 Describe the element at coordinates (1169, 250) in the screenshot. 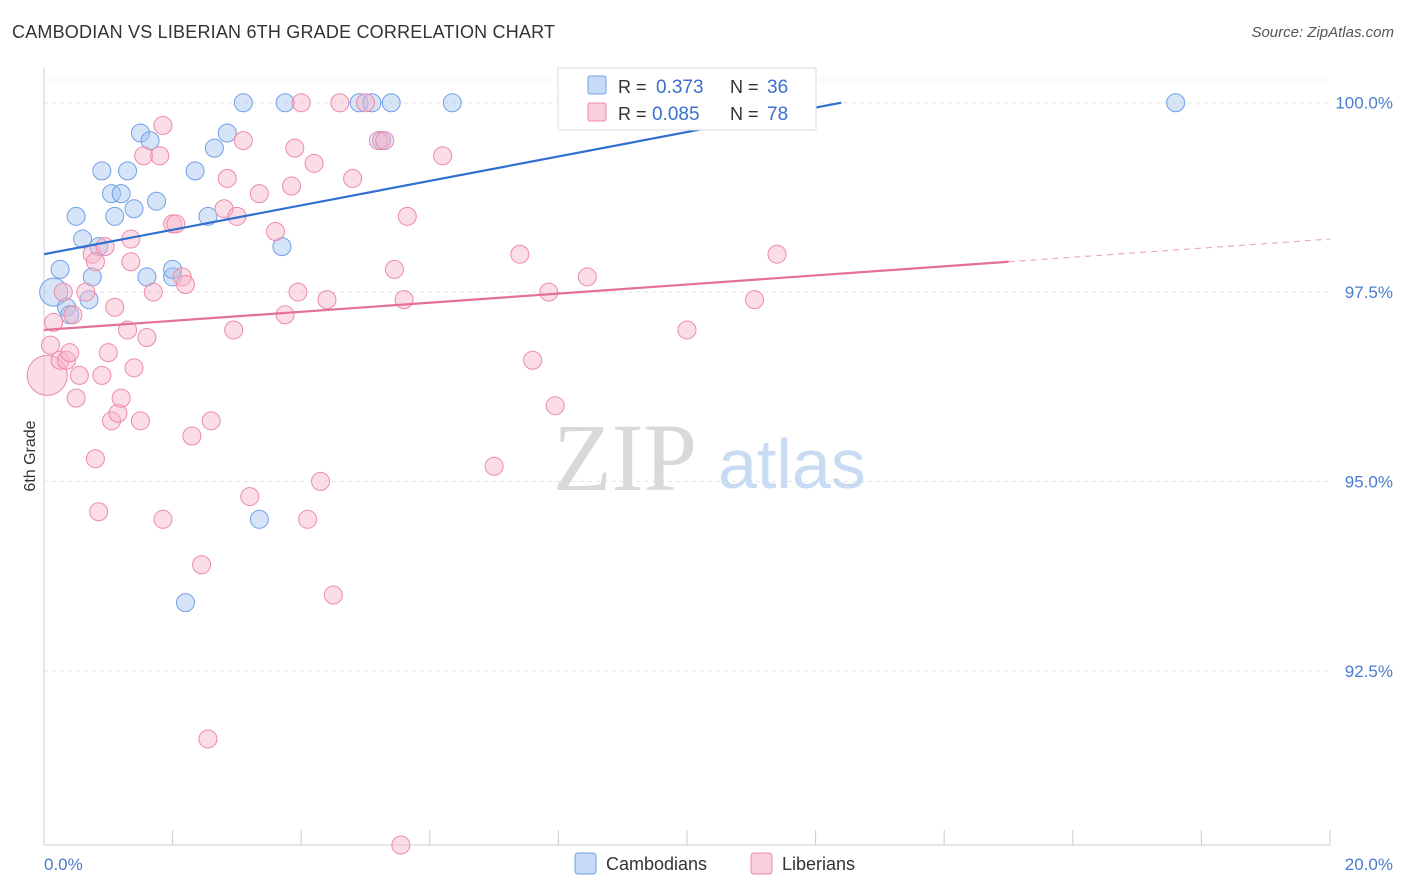

I see `liberian-trendline-extension` at that location.